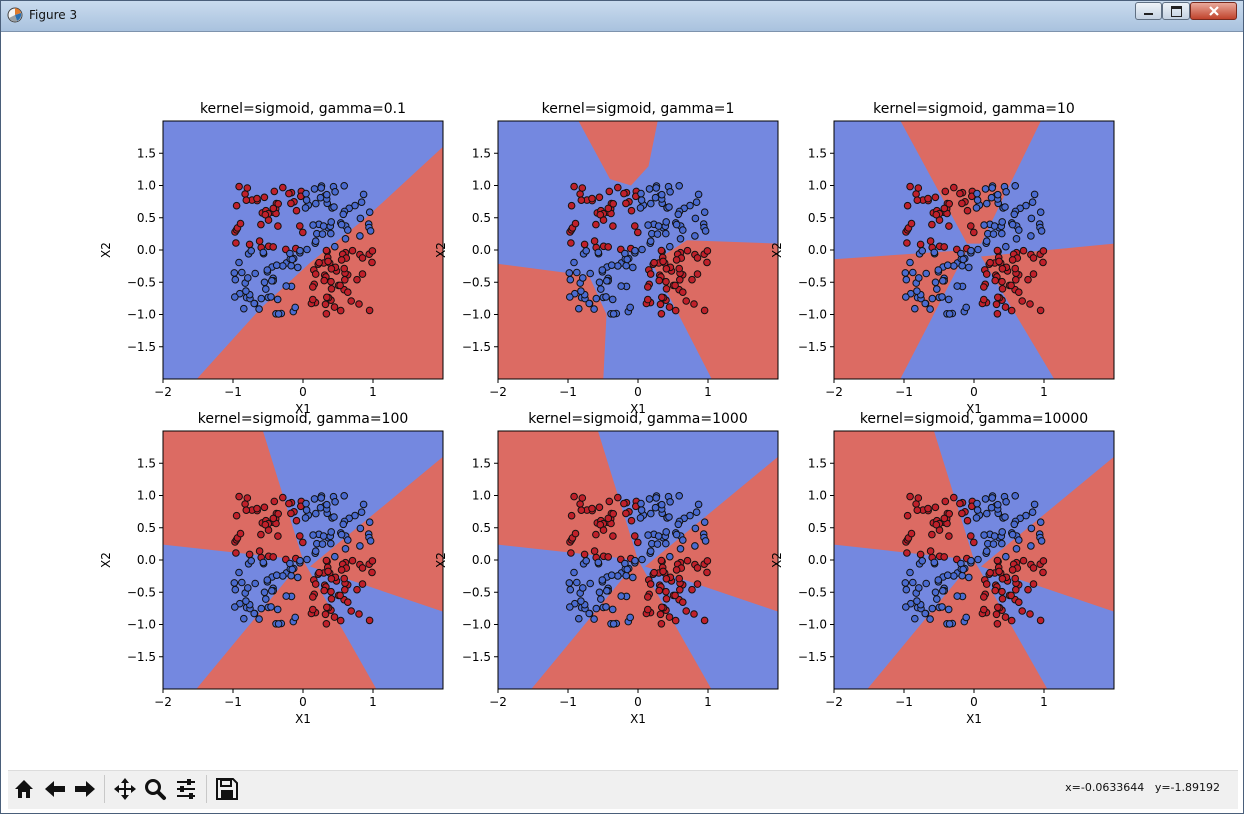  What do you see at coordinates (55, 789) in the screenshot?
I see `back-button` at bounding box center [55, 789].